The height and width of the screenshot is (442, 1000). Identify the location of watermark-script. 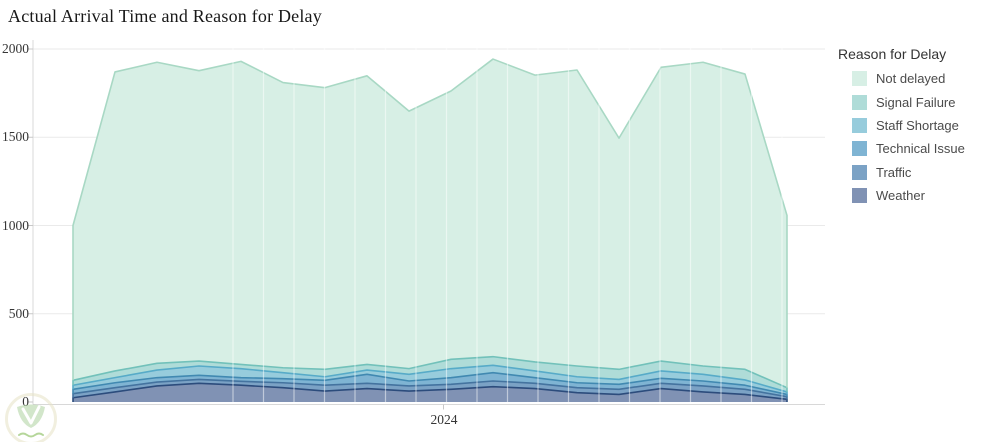
(31, 435).